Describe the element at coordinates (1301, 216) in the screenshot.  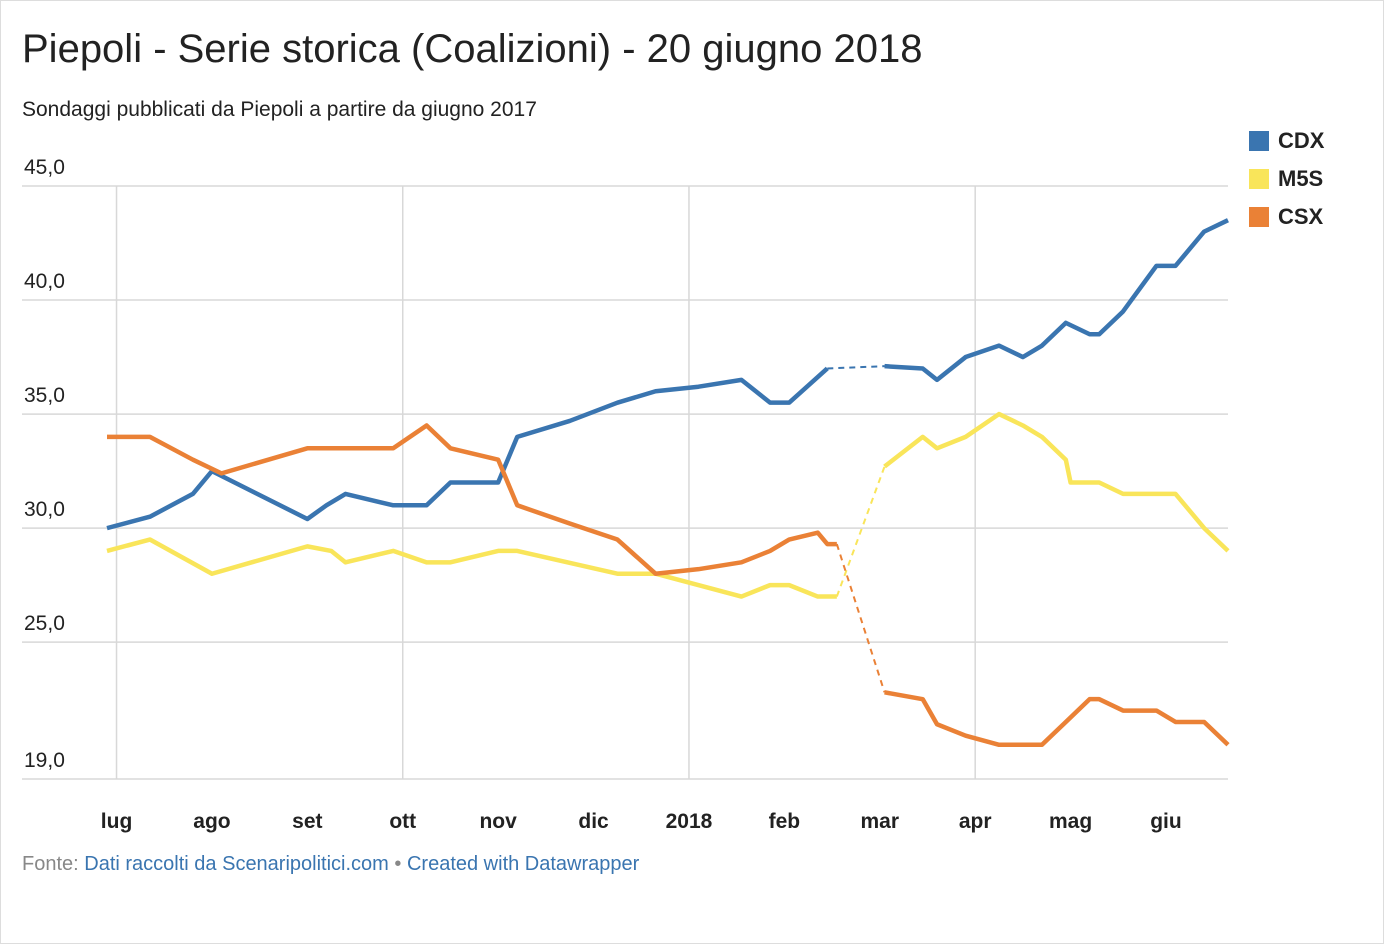
I see `legend-label: CSX` at that location.